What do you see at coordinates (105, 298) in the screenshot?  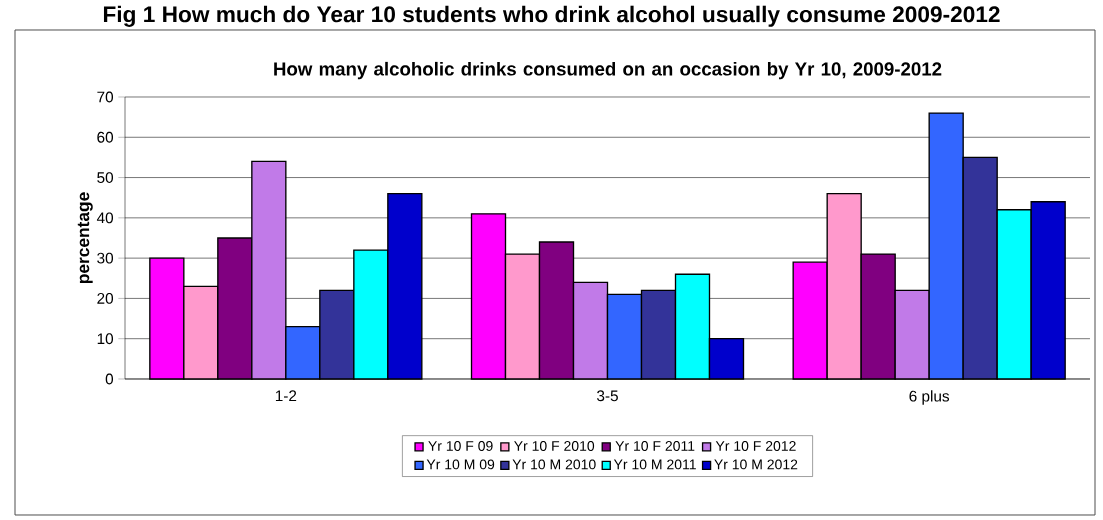 I see `y-tick-label: 20` at bounding box center [105, 298].